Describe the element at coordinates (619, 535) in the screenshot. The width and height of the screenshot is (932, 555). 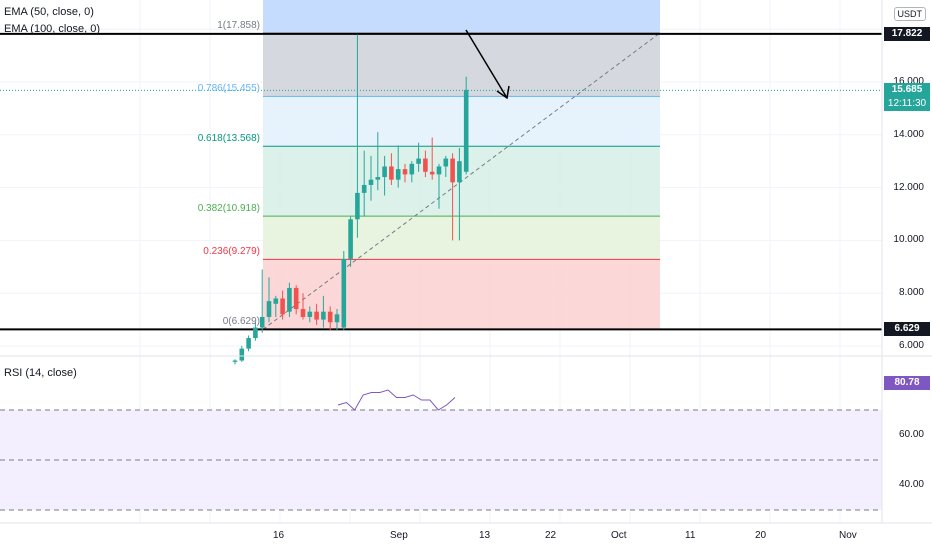
I see `time-axis-tick: Oct` at that location.